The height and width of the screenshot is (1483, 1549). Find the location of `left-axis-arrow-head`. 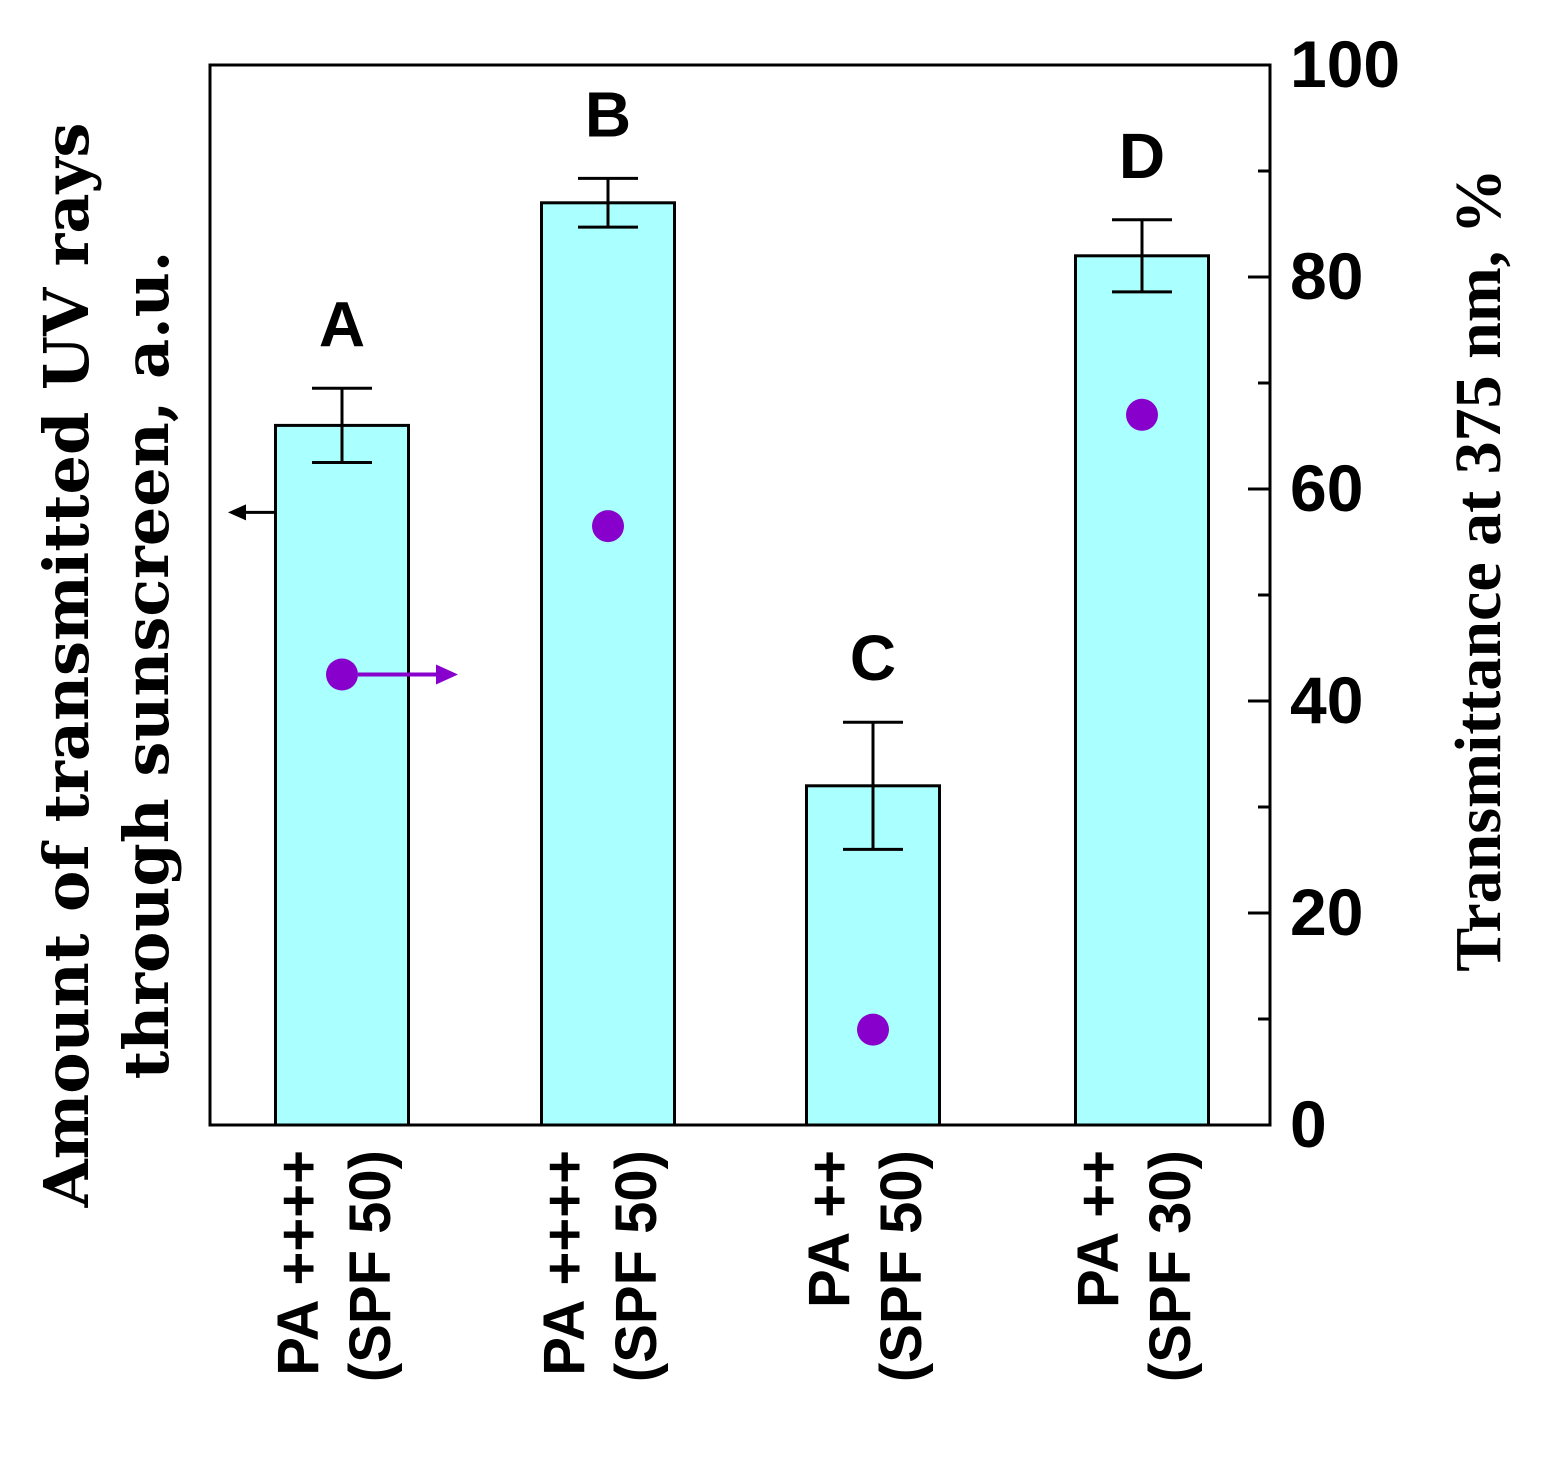

left-axis-arrow-head is located at coordinates (237, 512).